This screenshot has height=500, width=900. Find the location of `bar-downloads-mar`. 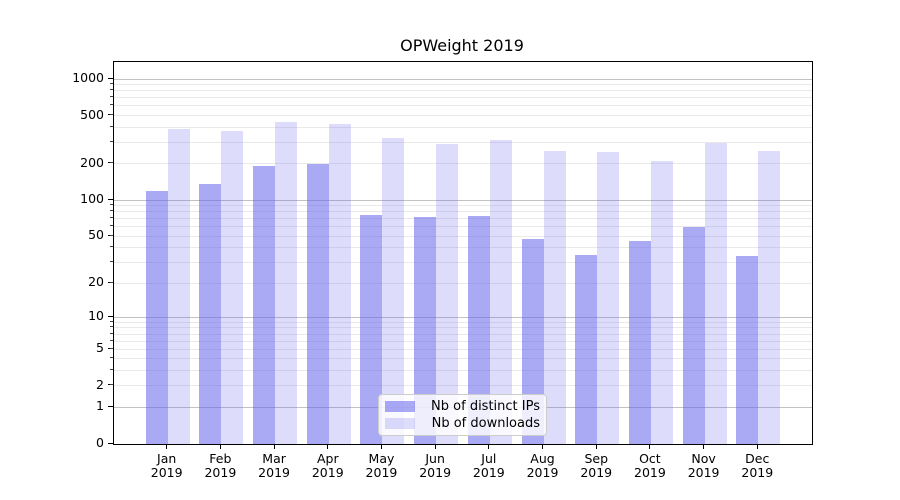

bar-downloads-mar is located at coordinates (286, 282).